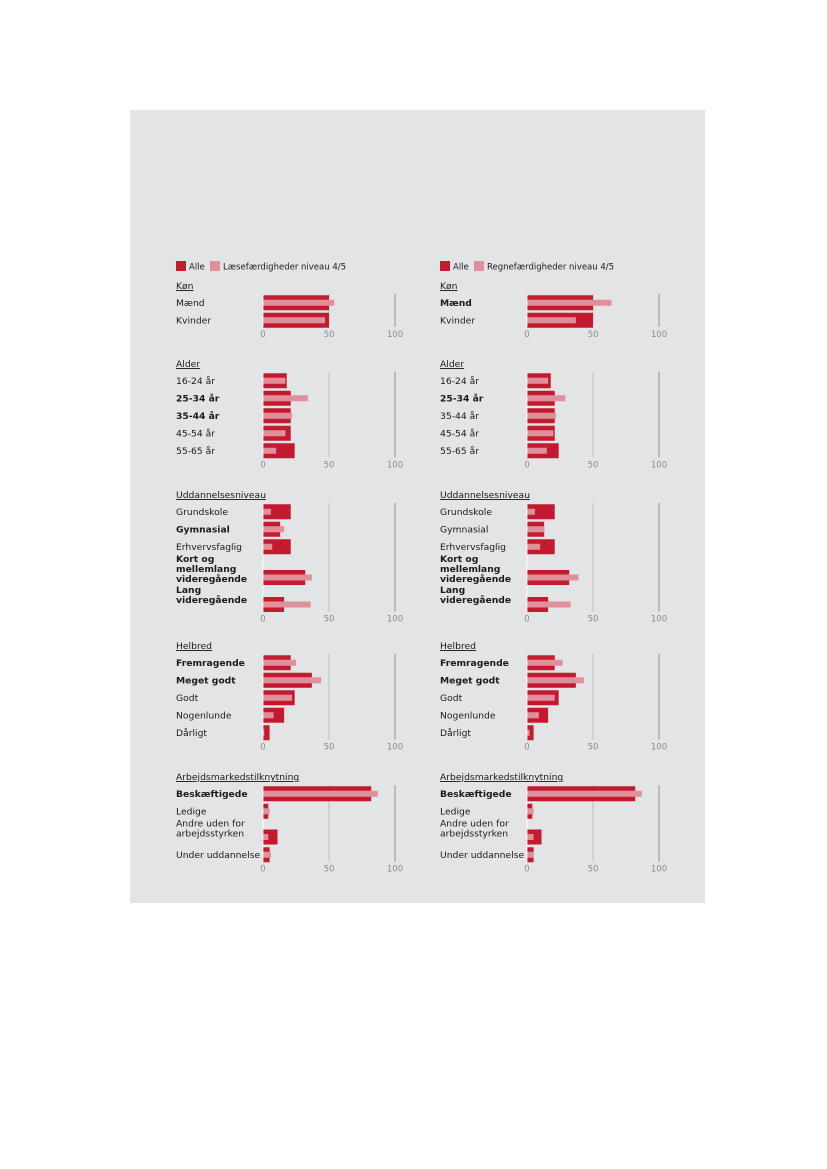 The height and width of the screenshot is (1169, 827). Describe the element at coordinates (459, 559) in the screenshot. I see `category-label: Kort og` at that location.